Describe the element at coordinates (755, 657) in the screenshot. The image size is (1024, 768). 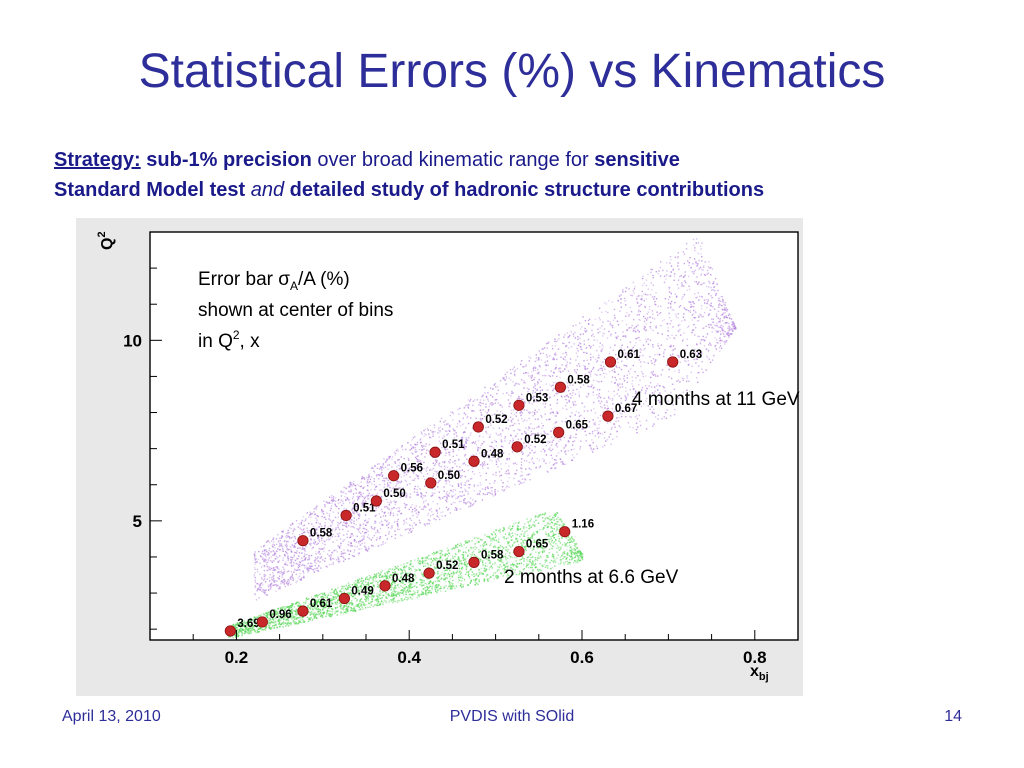
I see `x-tick-label: 0.8` at that location.